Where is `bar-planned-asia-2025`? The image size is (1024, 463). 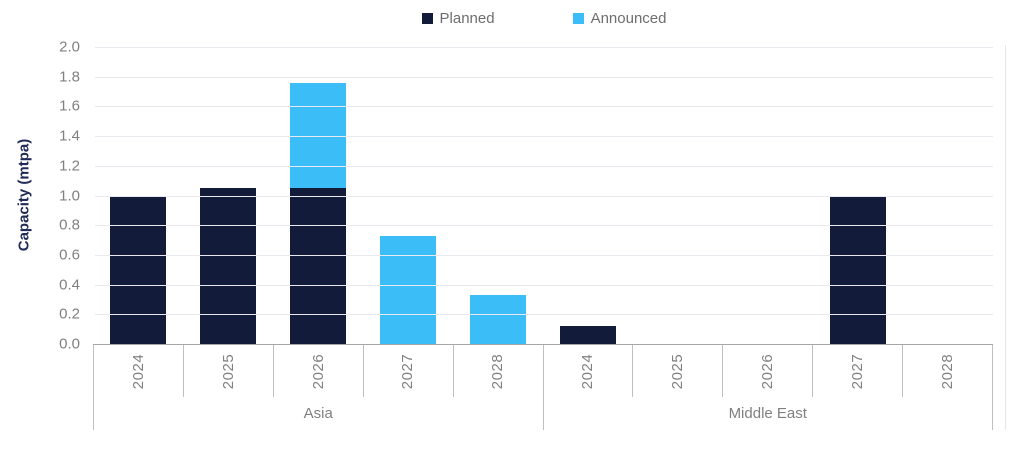
bar-planned-asia-2025 is located at coordinates (228, 266).